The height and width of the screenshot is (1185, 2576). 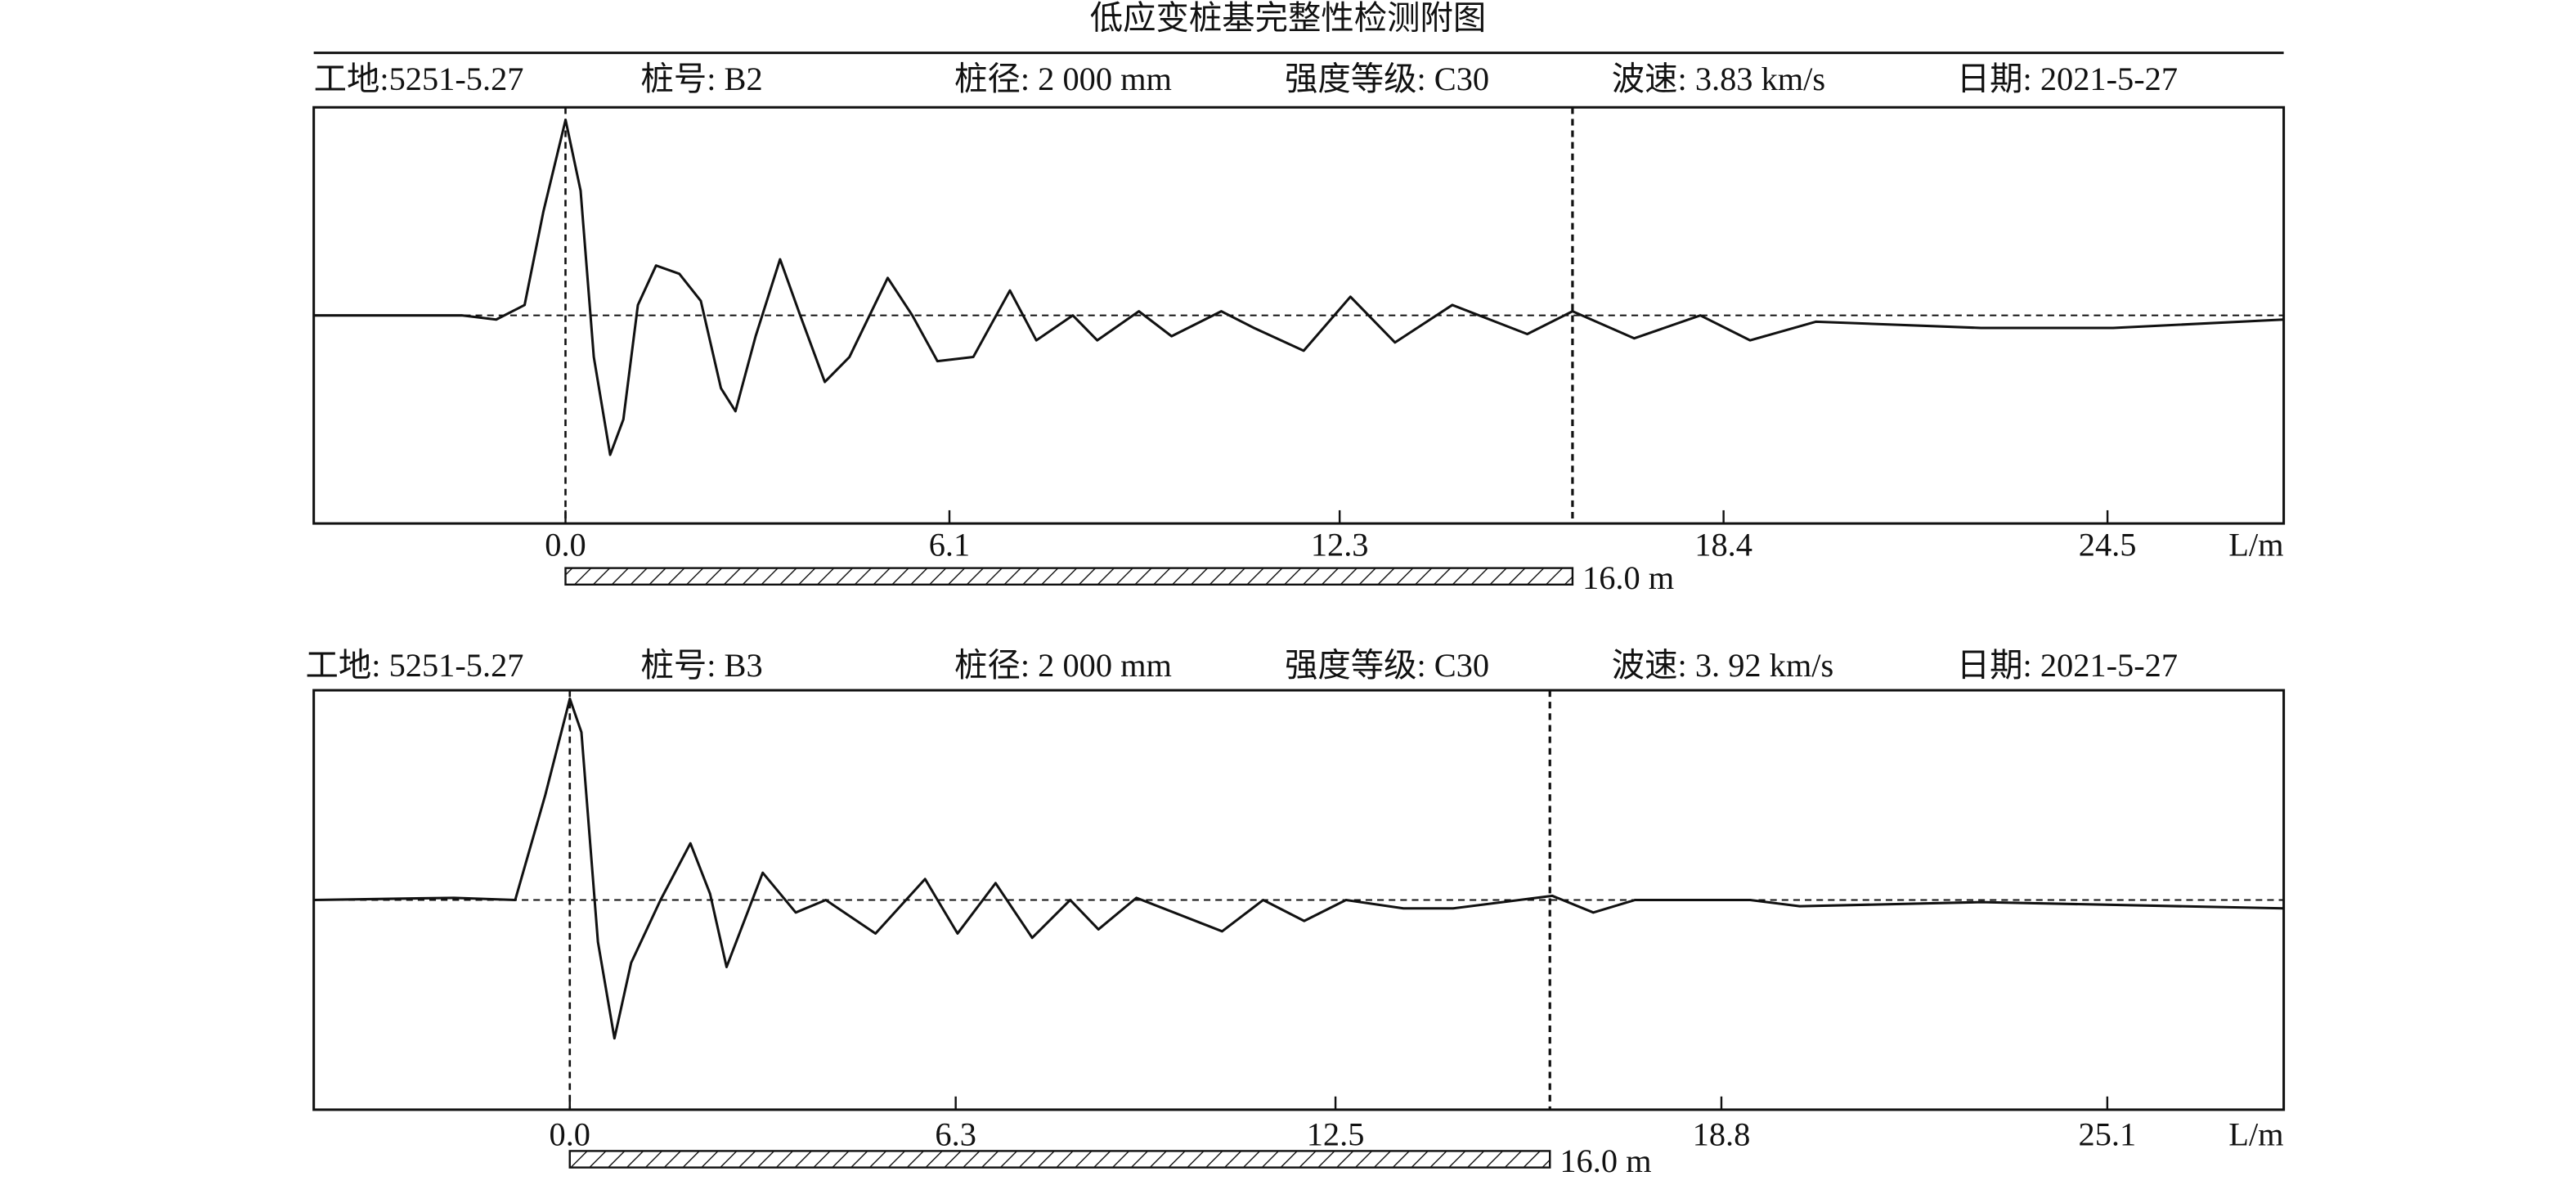 What do you see at coordinates (1340, 545) in the screenshot?
I see `x-tick-label: 12.3` at bounding box center [1340, 545].